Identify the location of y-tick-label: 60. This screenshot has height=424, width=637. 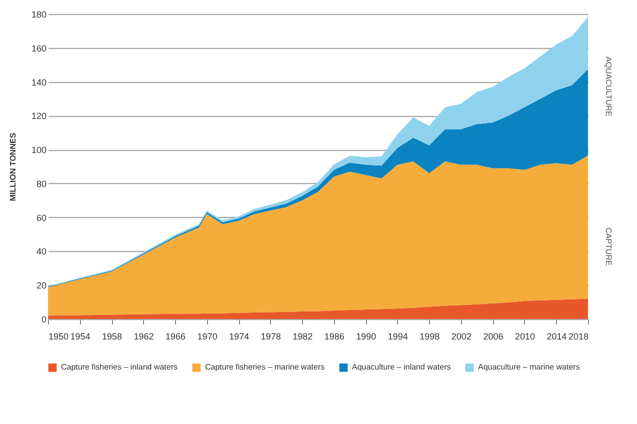
(41, 217).